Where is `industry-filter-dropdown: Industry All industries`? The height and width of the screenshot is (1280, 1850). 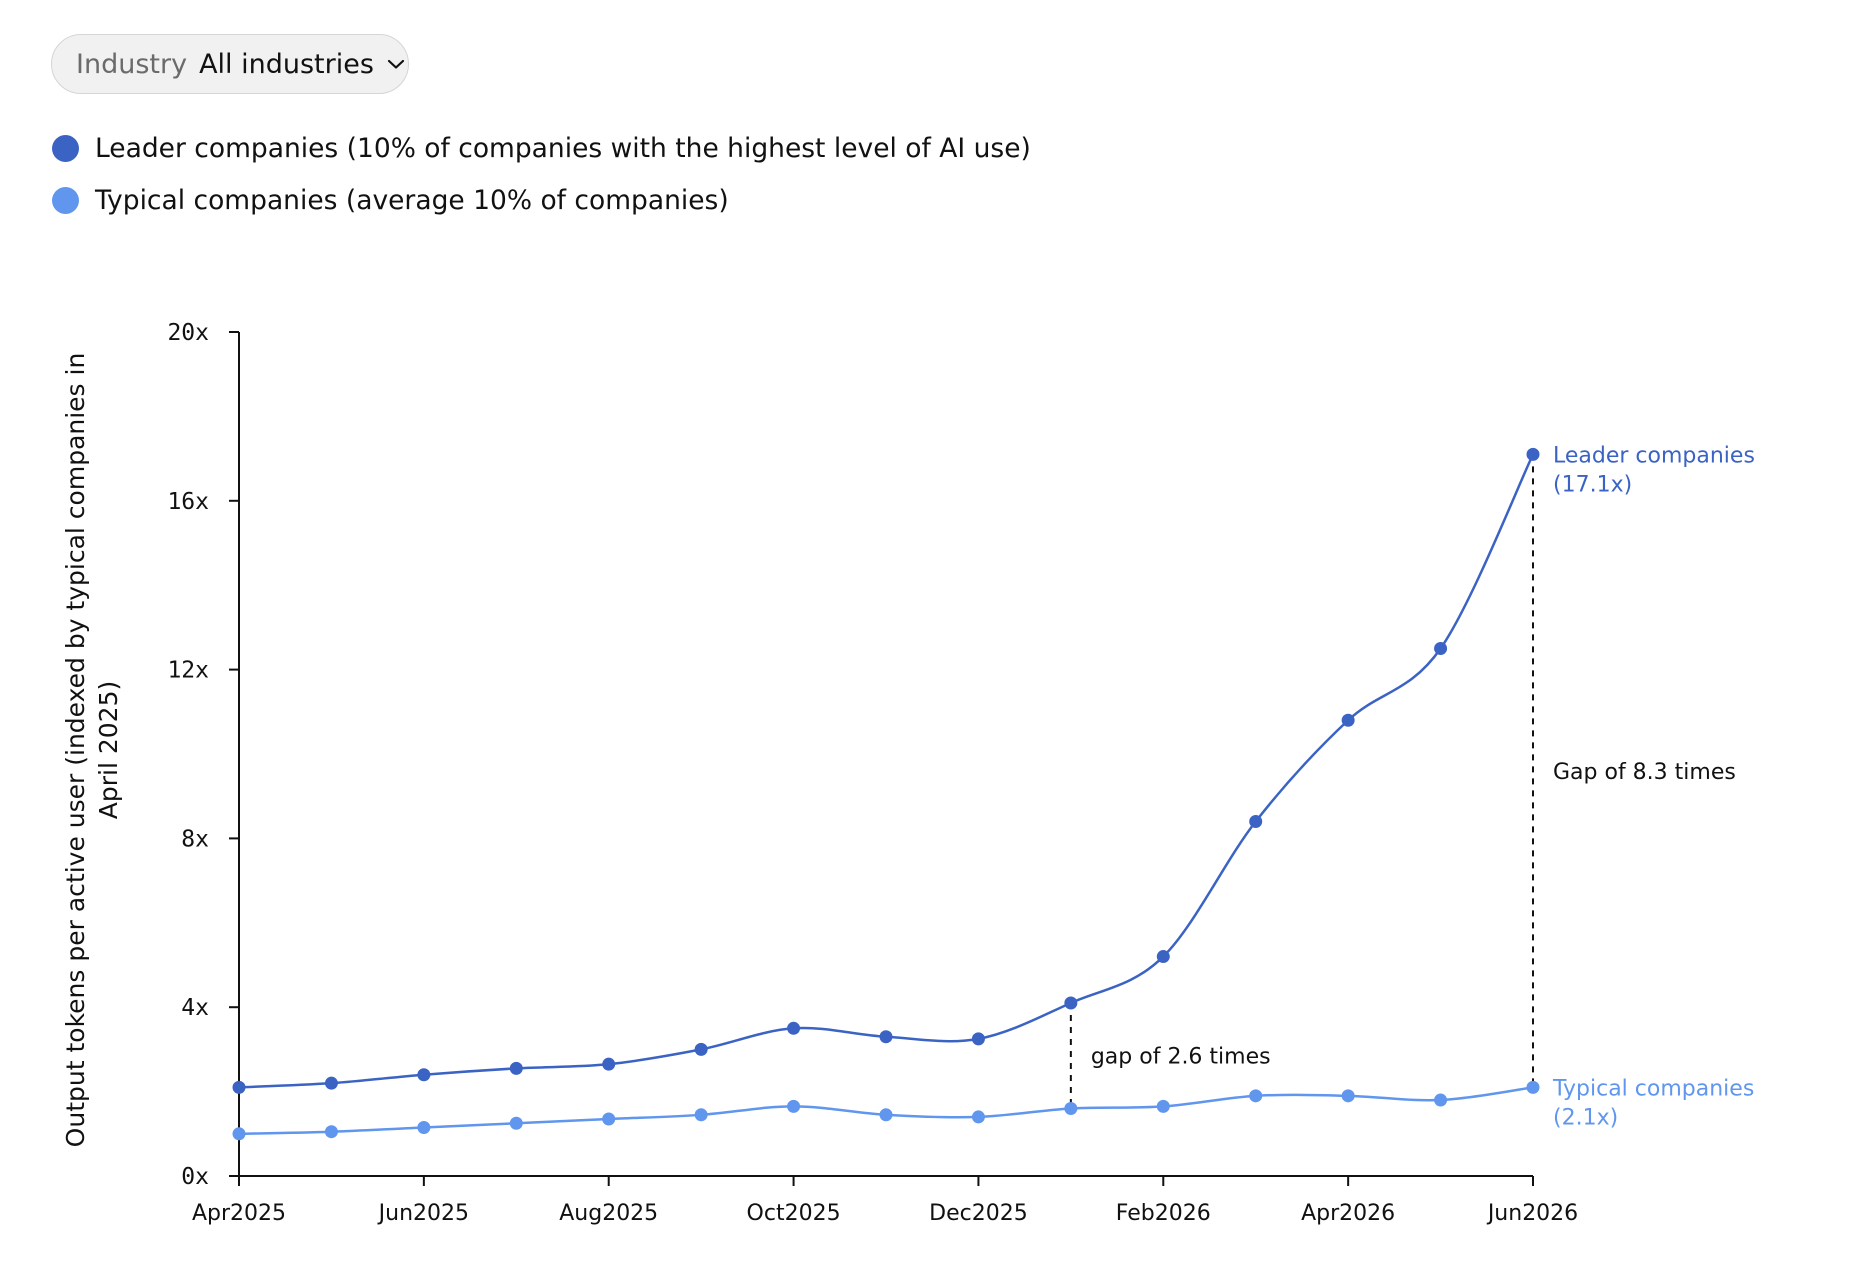 industry-filter-dropdown: Industry All industries is located at coordinates (230, 64).